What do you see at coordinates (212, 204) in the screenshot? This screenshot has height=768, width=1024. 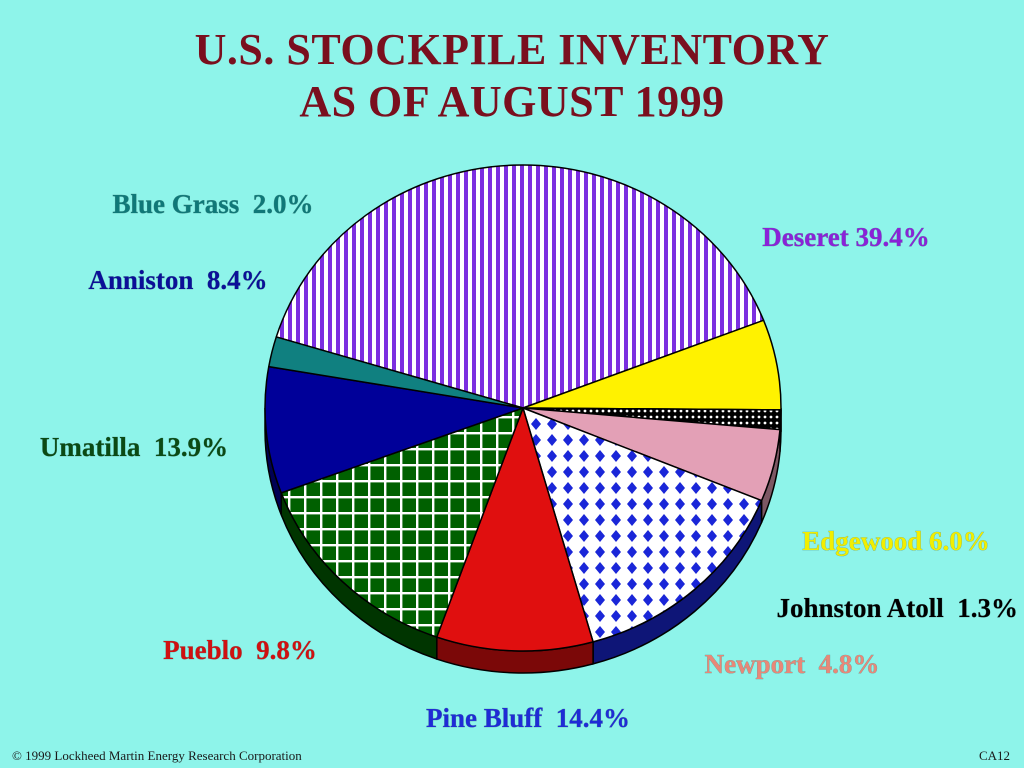 I see `pie-label-blue-grass: Blue Grass 2.0%` at bounding box center [212, 204].